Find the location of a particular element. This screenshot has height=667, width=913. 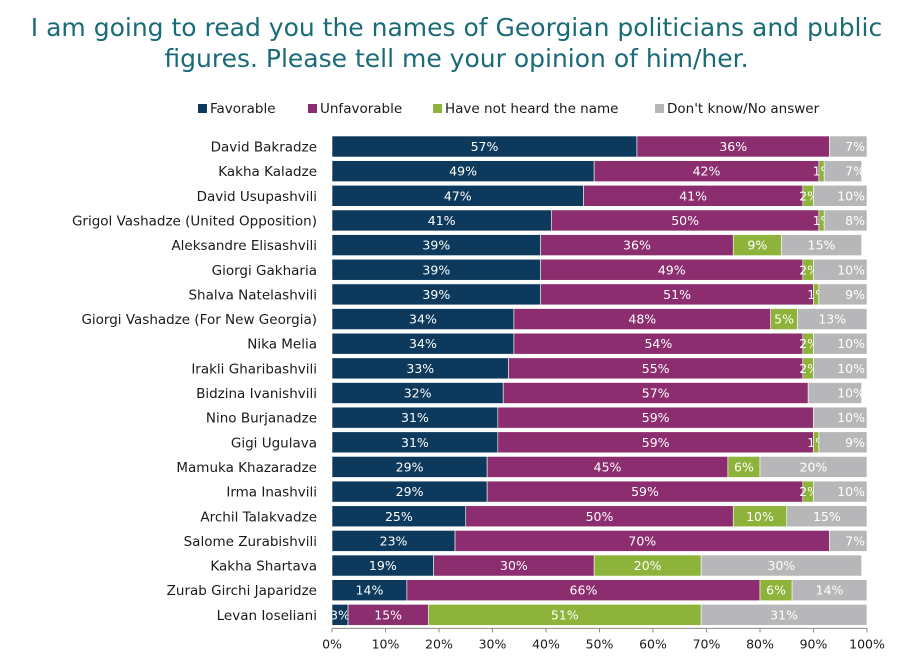

legend-swatch-don-t-know-no-answer is located at coordinates (659, 108).